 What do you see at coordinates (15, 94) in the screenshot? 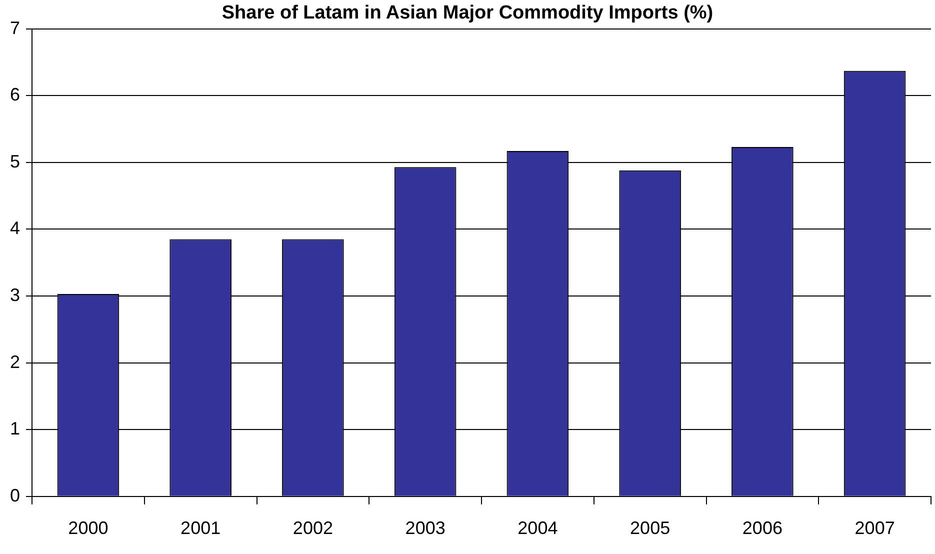
I see `y-tick-label: 6` at bounding box center [15, 94].